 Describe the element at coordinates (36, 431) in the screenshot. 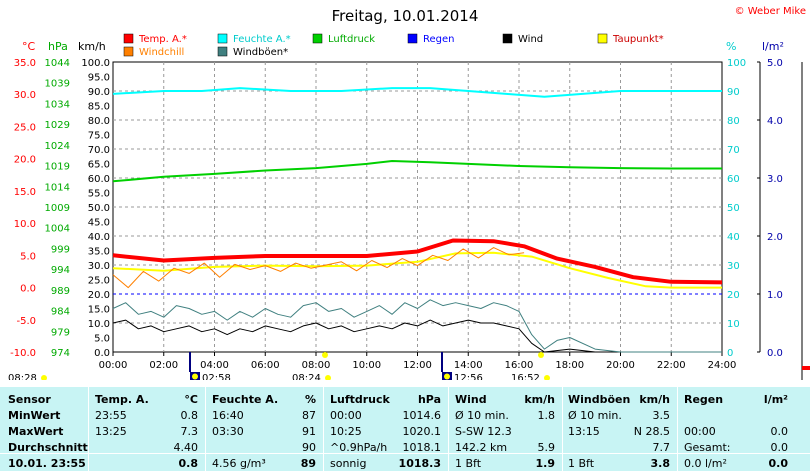

I see `table-row-label: MaxWert` at that location.